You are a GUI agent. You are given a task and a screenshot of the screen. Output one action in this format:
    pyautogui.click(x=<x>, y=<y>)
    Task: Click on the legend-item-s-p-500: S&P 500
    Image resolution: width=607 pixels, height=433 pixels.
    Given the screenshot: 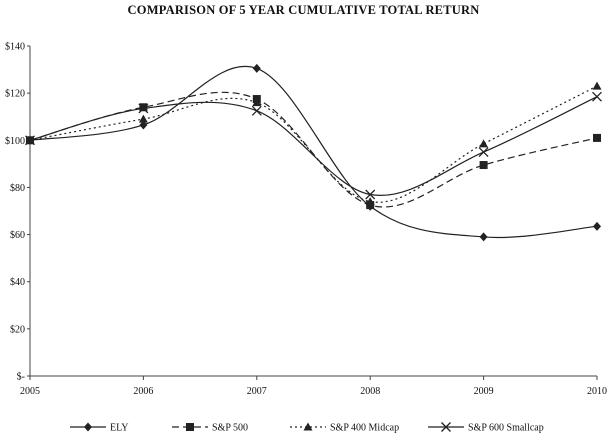 What is the action you would take?
    pyautogui.click(x=210, y=428)
    